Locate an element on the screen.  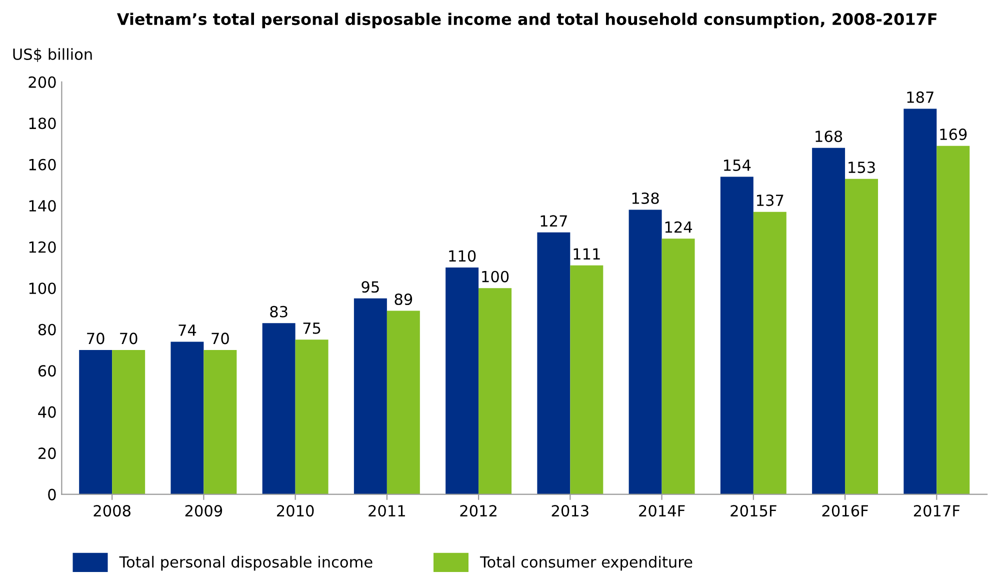
x-tick-label: 2010 is located at coordinates (295, 511).